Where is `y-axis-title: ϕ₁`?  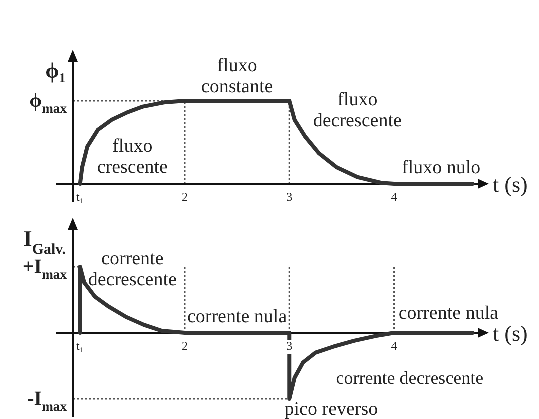
y-axis-title: ϕ₁ is located at coordinates (56, 70).